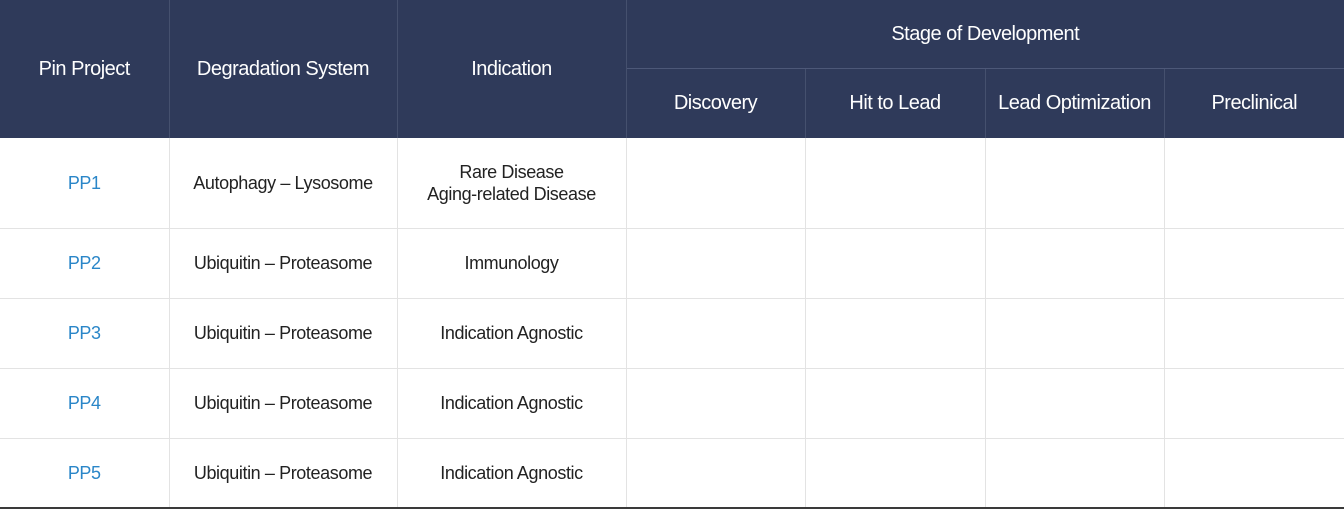  What do you see at coordinates (85, 183) in the screenshot?
I see `project-name: PP1` at bounding box center [85, 183].